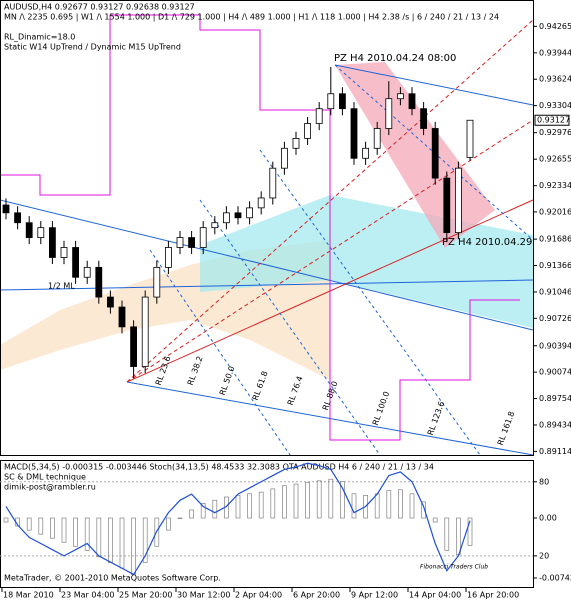 This screenshot has height=600, width=571. I want to click on y-tick-label: 0.92655, so click(555, 159).